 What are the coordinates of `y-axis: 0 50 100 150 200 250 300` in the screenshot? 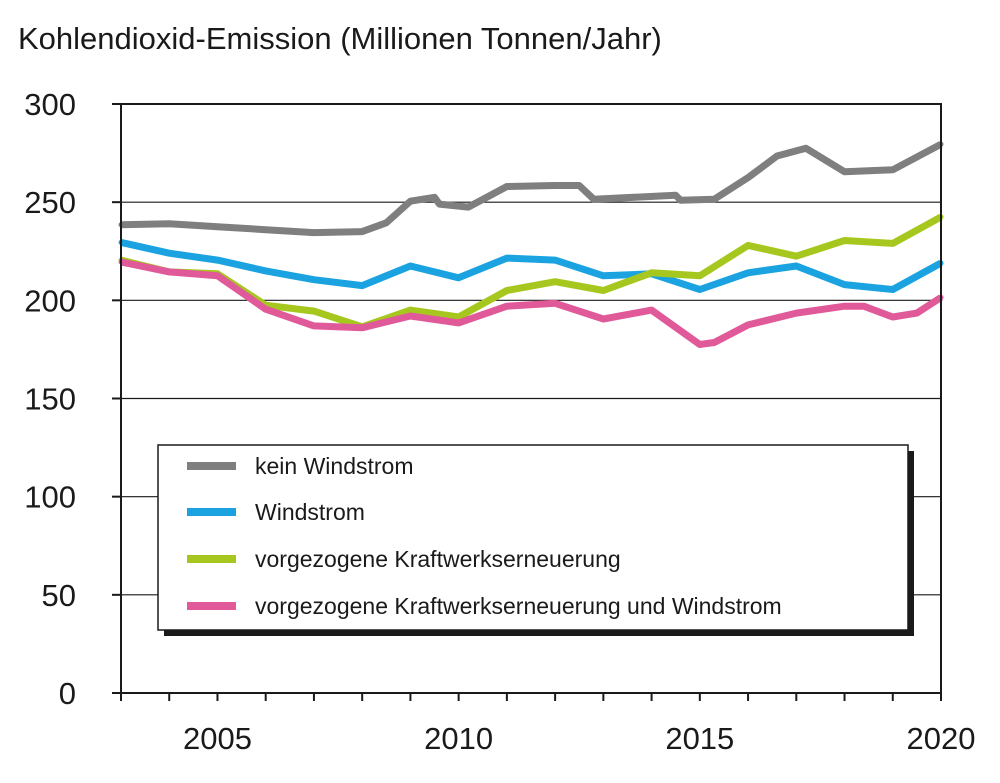 It's located at (72, 399).